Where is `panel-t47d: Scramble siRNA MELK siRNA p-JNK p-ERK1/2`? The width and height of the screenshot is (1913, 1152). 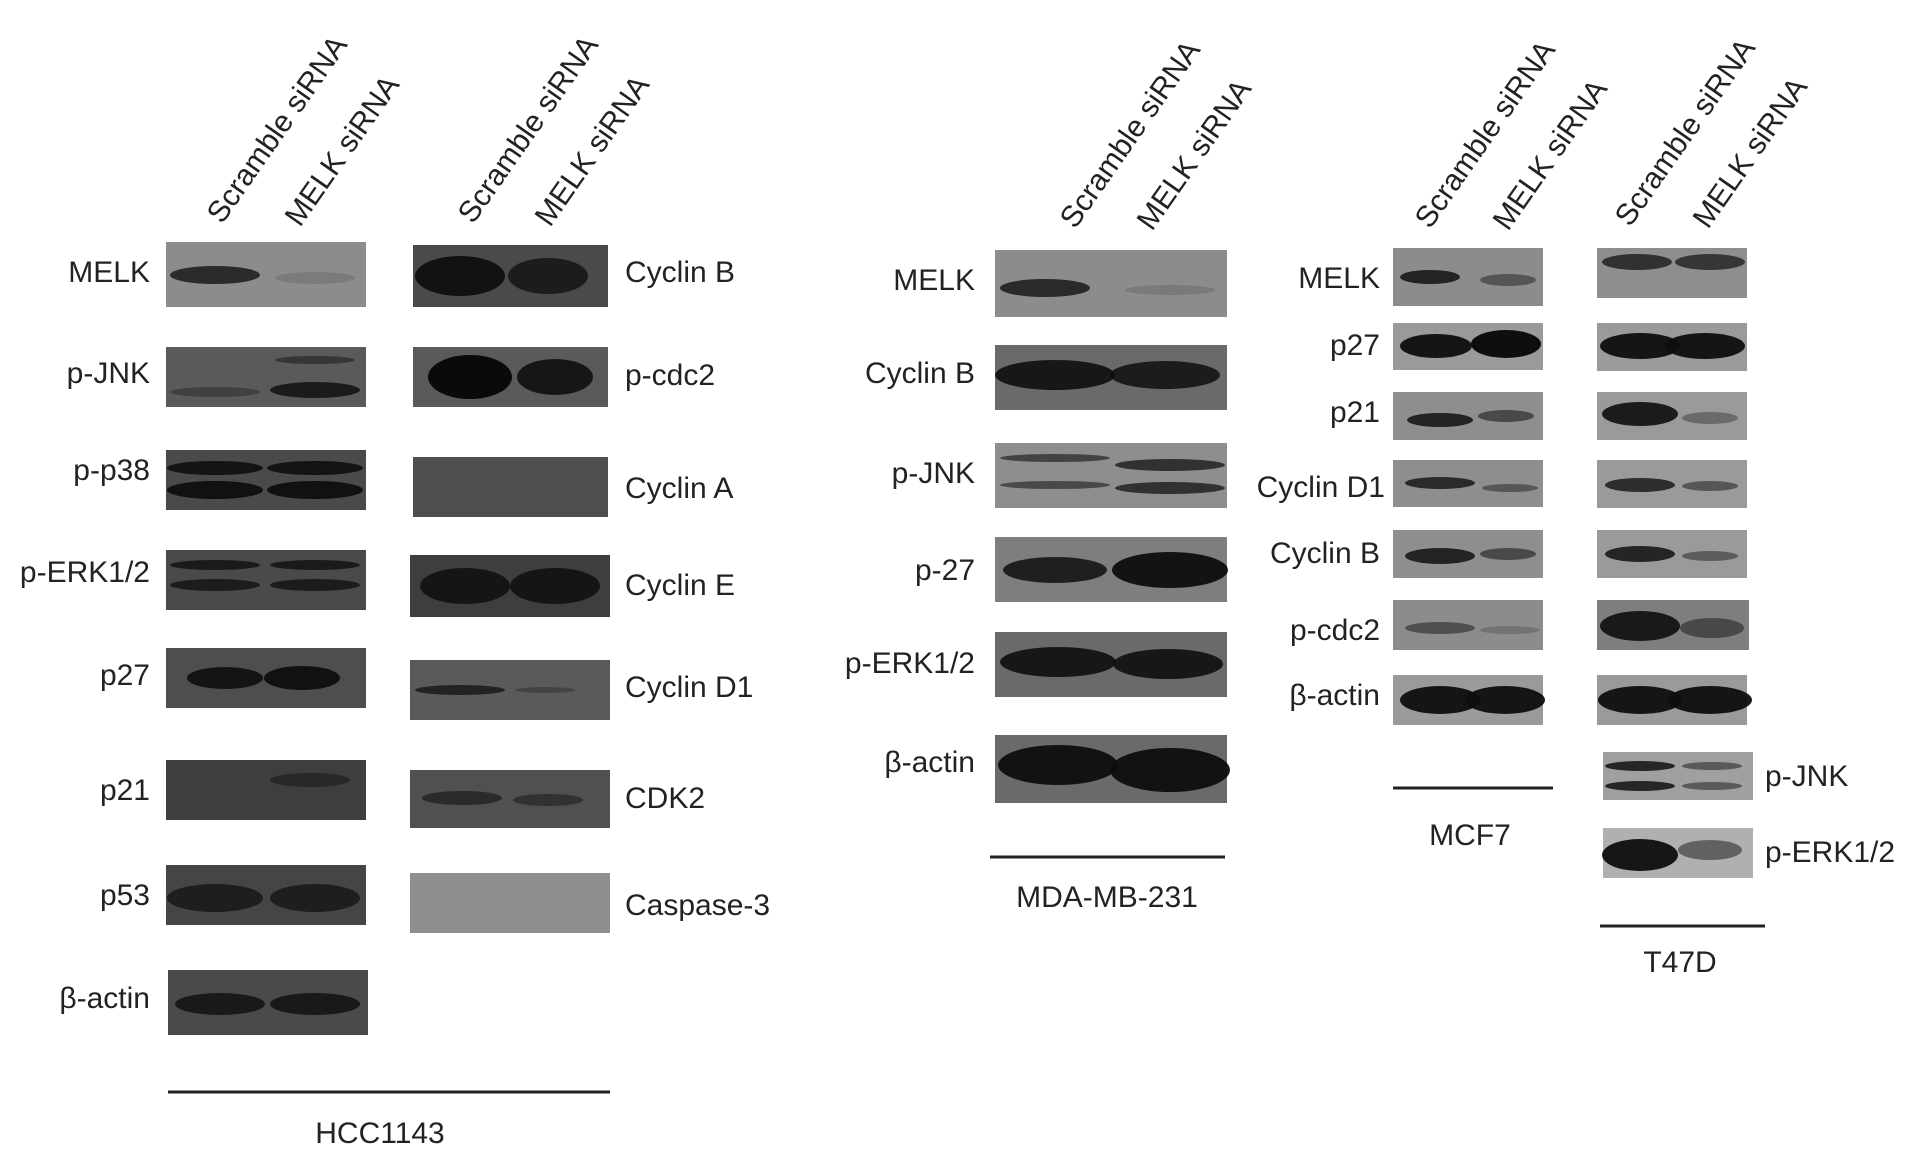
panel-t47d: Scramble siRNA MELK siRNA p-JNK p-ERK1/2 is located at coordinates (1746, 506).